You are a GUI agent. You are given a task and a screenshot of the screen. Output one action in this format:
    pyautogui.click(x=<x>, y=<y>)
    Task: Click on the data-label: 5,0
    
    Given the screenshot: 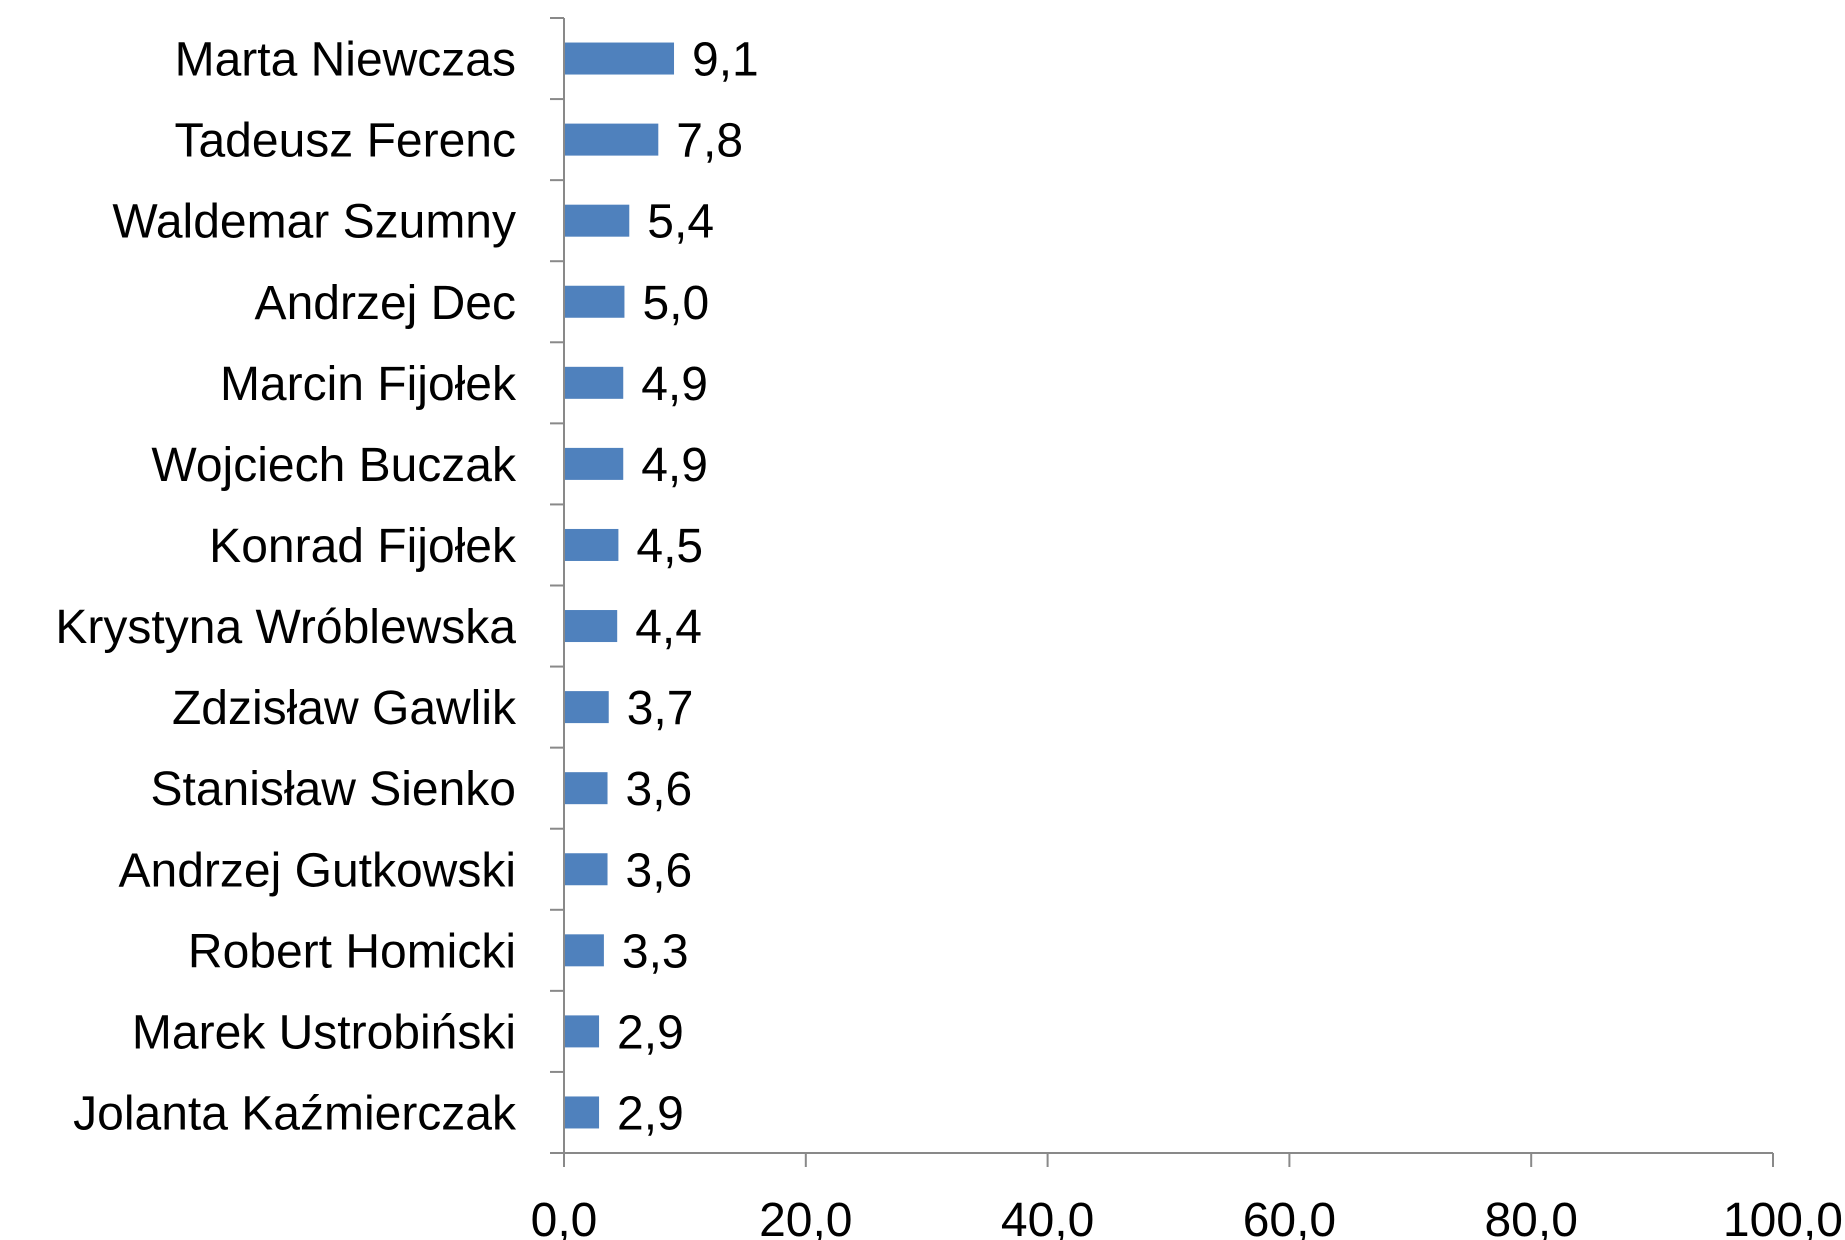 What is the action you would take?
    pyautogui.click(x=675, y=303)
    